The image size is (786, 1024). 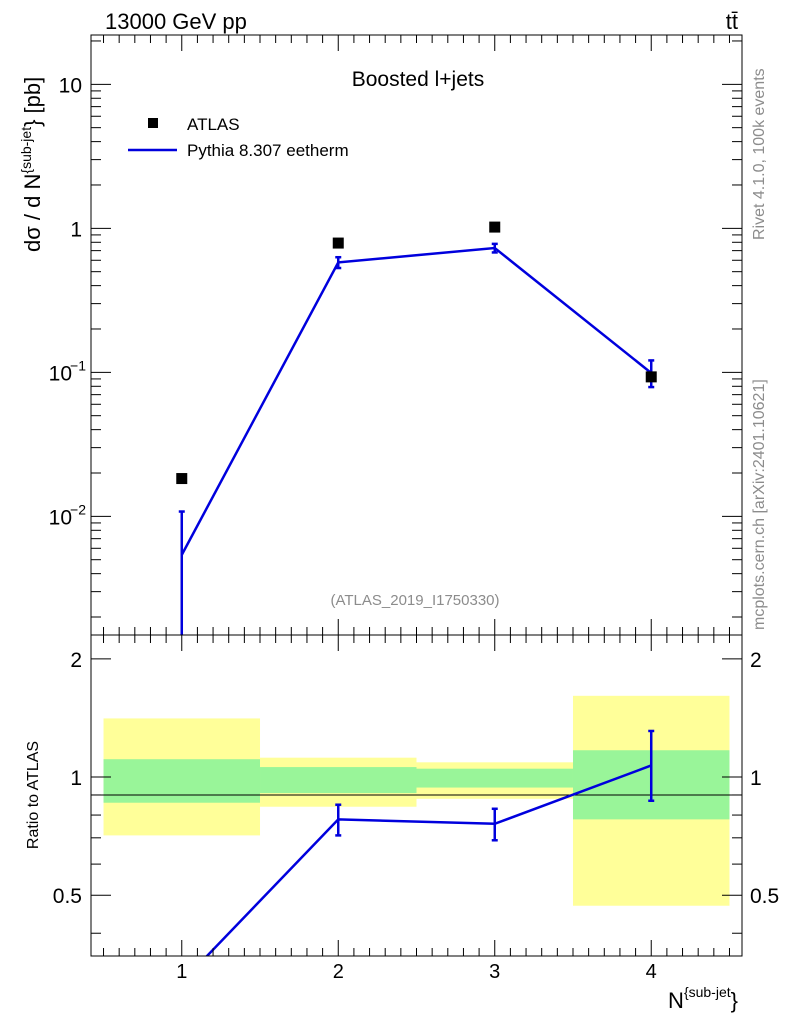 I want to click on legend: ATLAS Pythia 8.307 eetherm, so click(x=238, y=137).